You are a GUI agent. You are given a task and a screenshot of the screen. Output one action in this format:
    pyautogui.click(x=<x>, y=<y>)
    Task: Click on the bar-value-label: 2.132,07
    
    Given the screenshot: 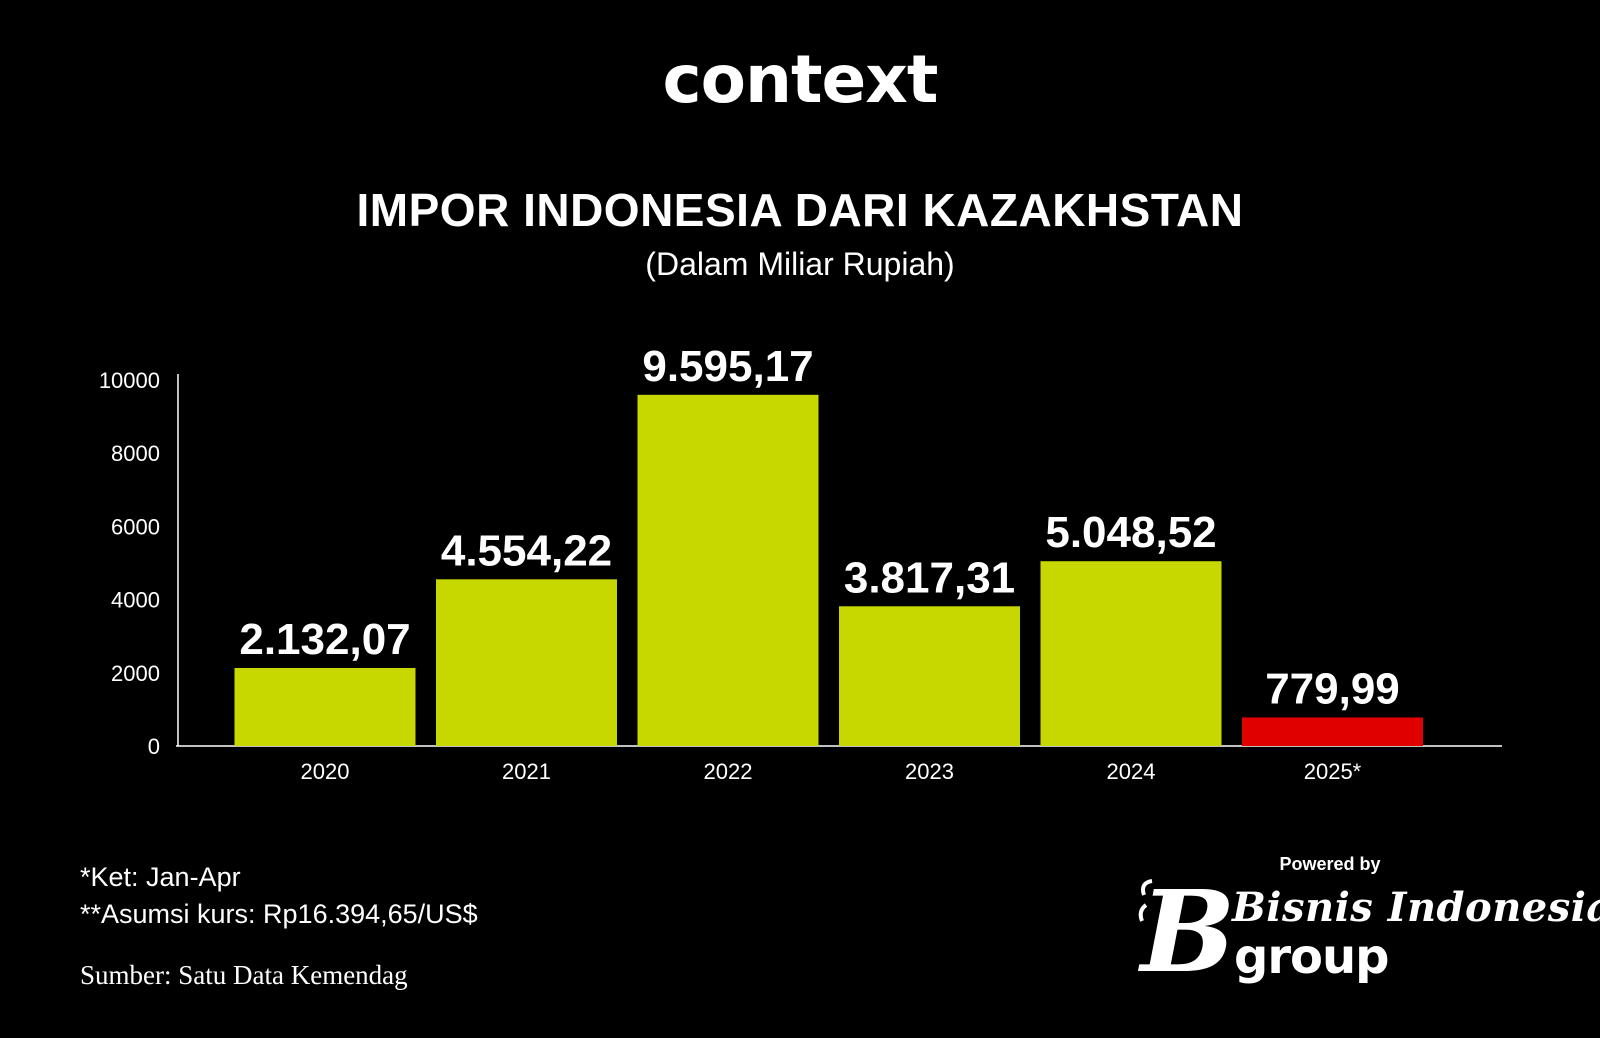 What is the action you would take?
    pyautogui.click(x=324, y=639)
    